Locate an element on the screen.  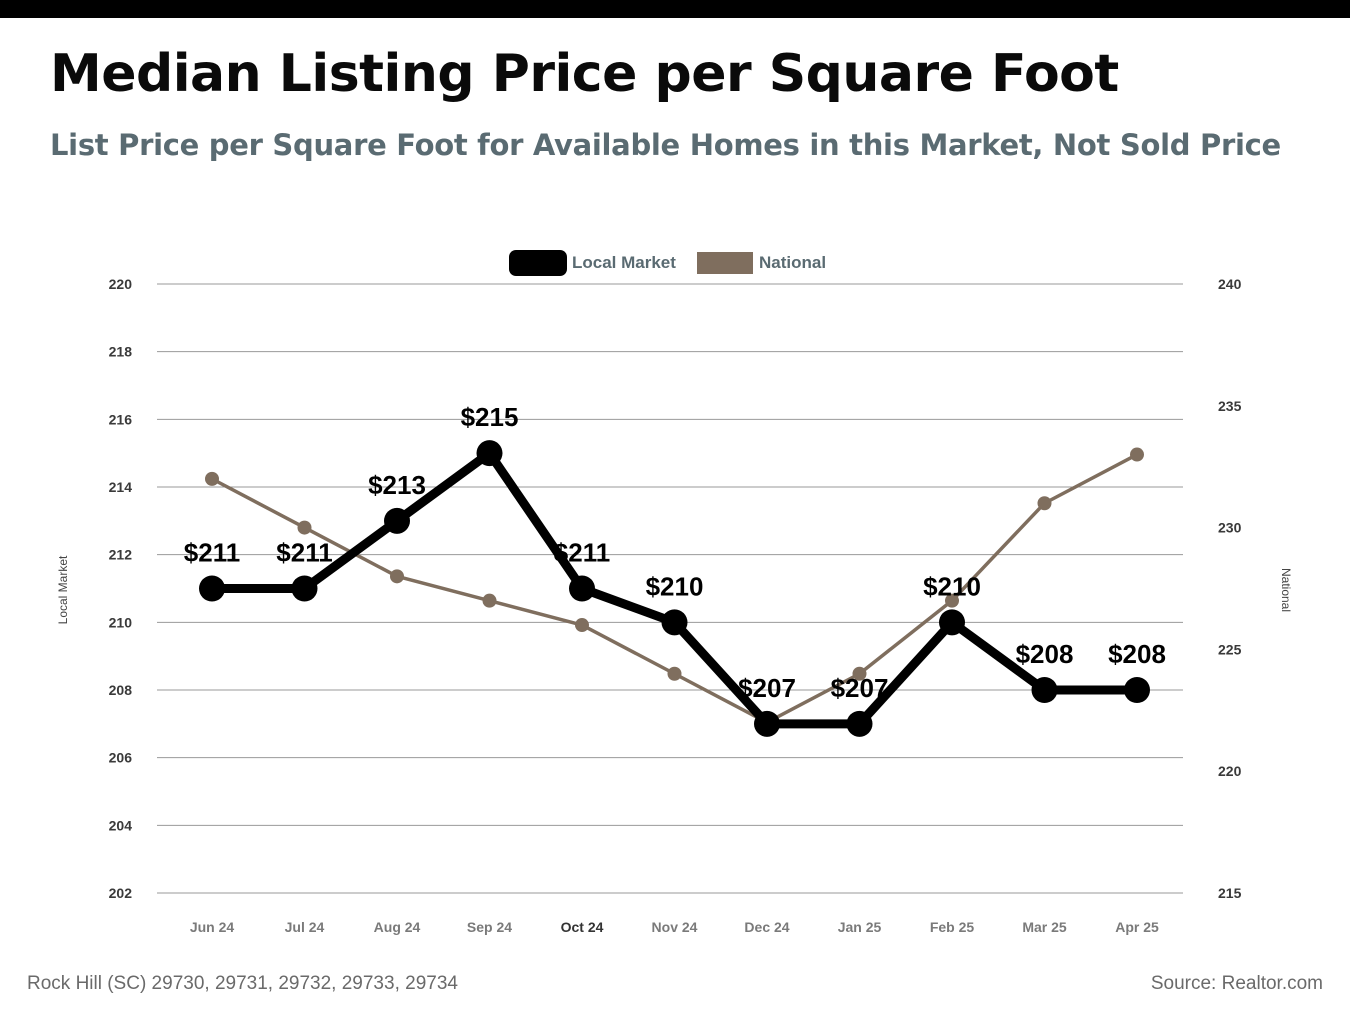
left-axis-tick-label: 214 is located at coordinates (121, 487).